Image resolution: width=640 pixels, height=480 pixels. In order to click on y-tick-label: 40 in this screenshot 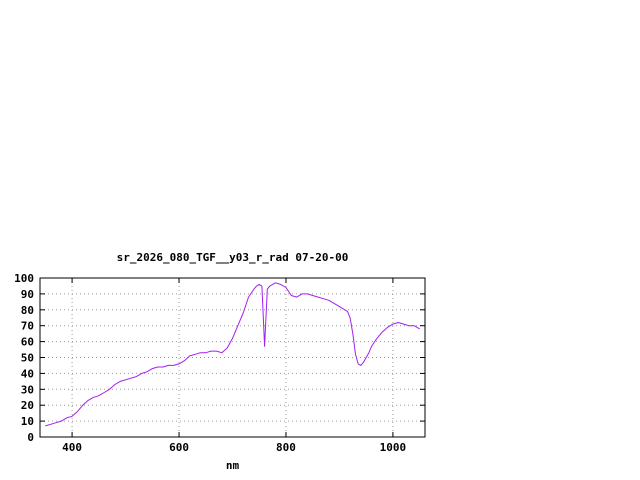, I will do `click(27, 373)`.